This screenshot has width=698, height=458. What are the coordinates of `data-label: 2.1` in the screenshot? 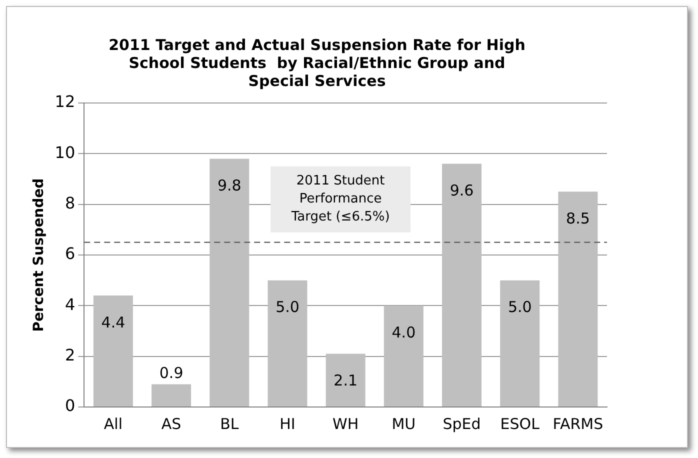 It's located at (346, 381).